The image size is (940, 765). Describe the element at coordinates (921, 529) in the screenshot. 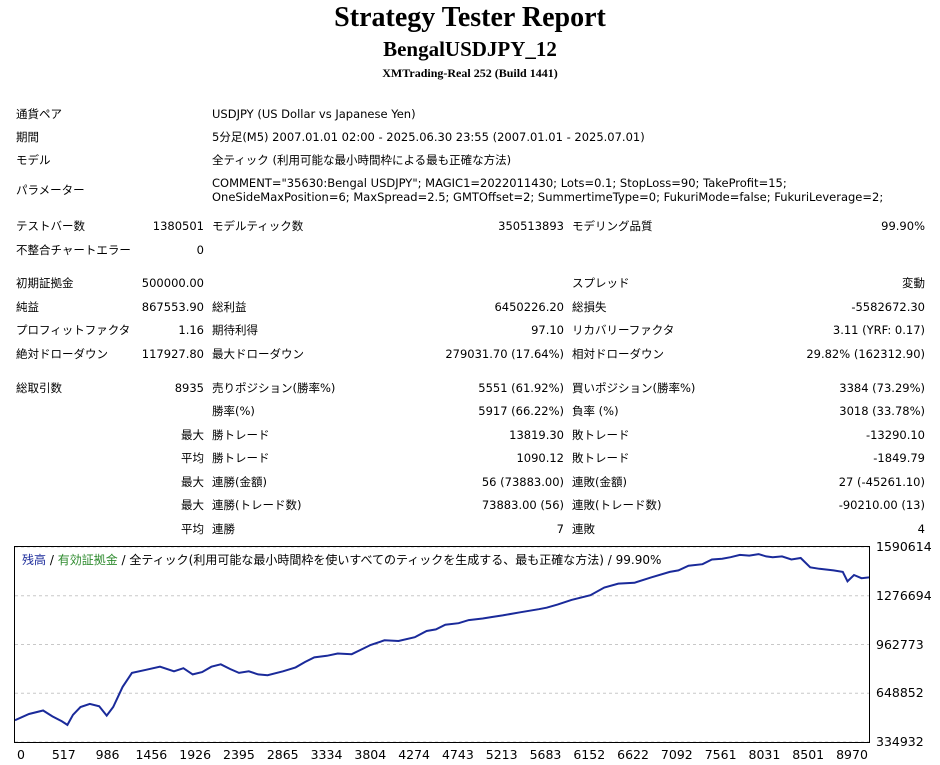

I see `avg-cons-loss-value: 4` at that location.